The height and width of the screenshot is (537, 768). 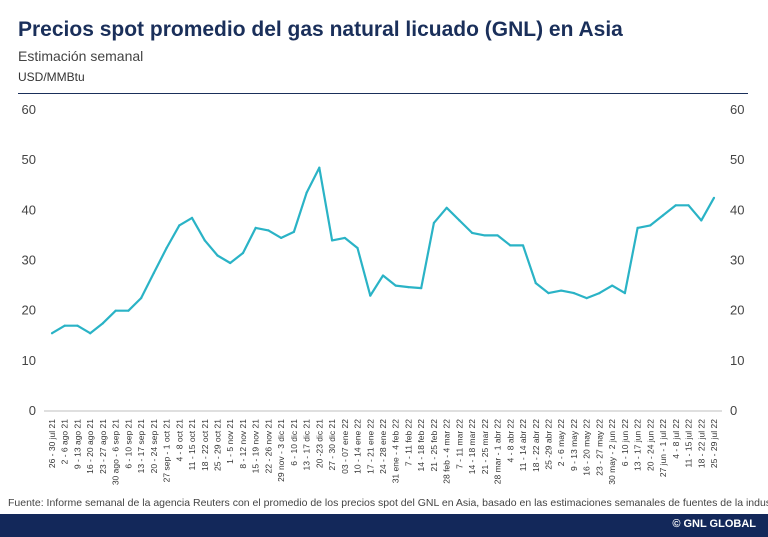 I want to click on x-tick-label: 16 - 20 may 22, so click(x=587, y=447).